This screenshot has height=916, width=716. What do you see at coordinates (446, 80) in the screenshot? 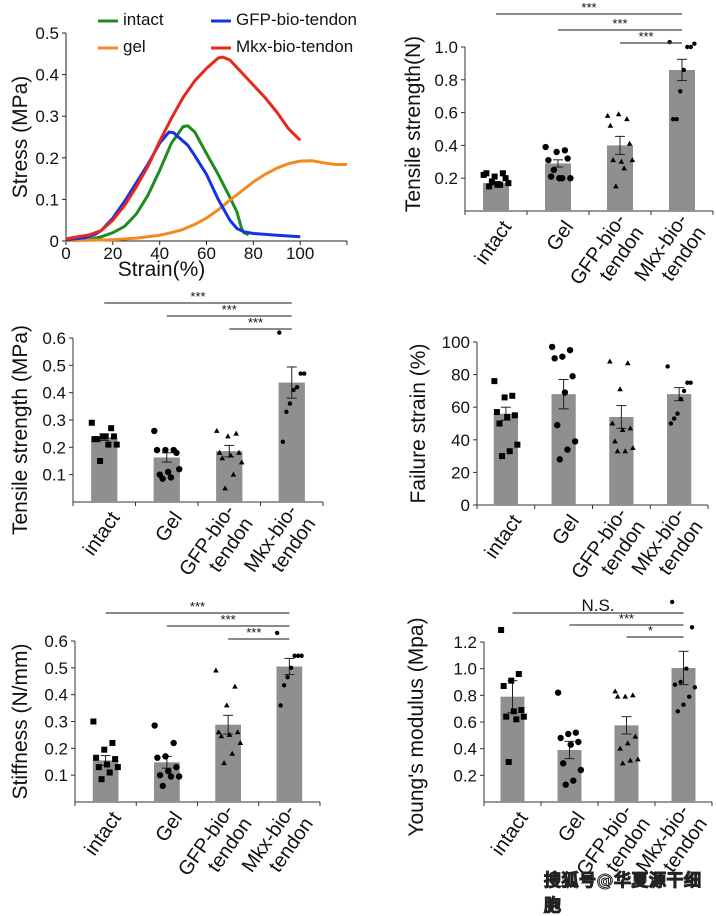
I see `y-tick-label: 0.8` at bounding box center [446, 80].